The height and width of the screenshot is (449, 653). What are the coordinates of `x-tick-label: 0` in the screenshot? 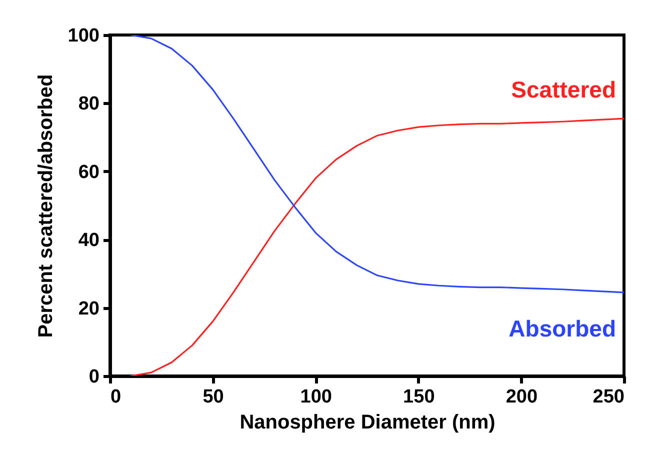 It's located at (116, 397).